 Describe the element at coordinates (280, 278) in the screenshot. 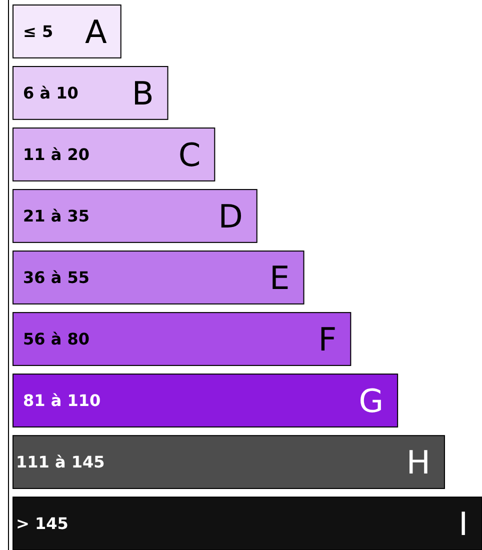

I see `annotation: E` at that location.